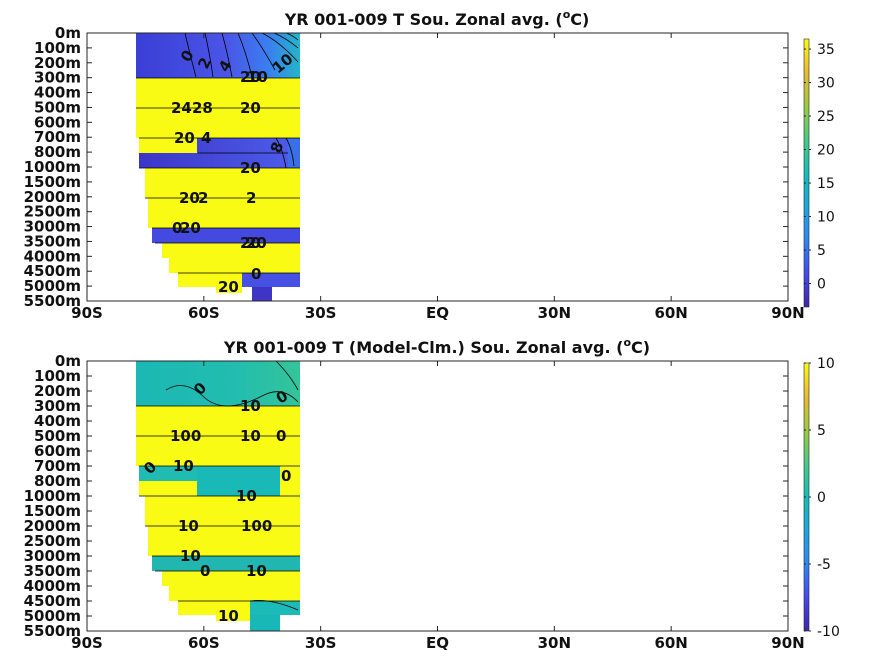  What do you see at coordinates (806, 173) in the screenshot?
I see `panel-1-colorbar` at bounding box center [806, 173].